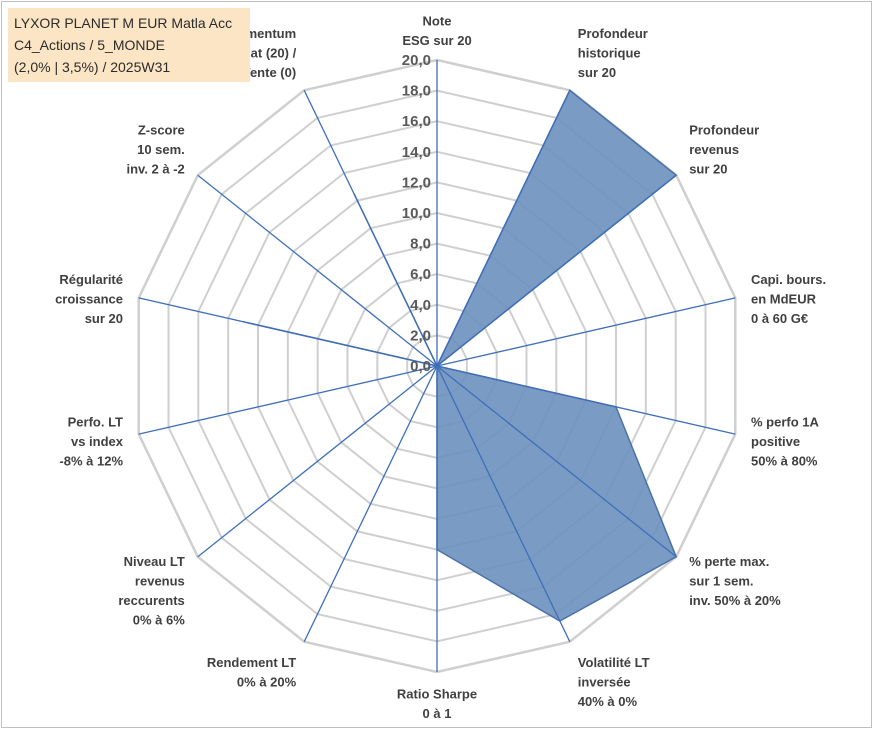 The width and height of the screenshot is (875, 731). I want to click on axis-label-line: croissance, so click(89, 299).